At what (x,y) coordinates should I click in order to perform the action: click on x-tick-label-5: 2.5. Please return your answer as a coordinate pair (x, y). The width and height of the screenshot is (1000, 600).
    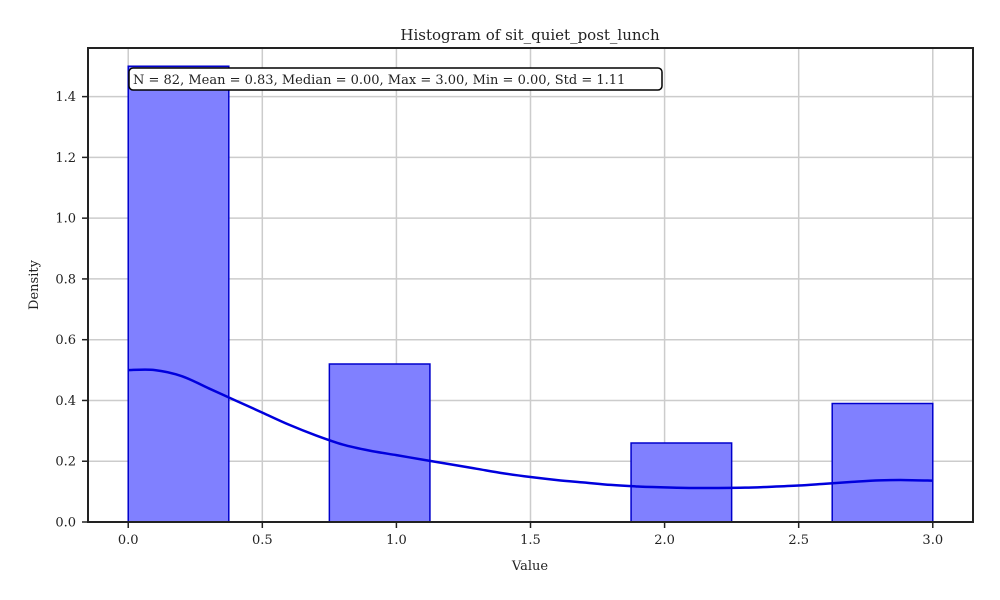
    Looking at the image, I should click on (798, 540).